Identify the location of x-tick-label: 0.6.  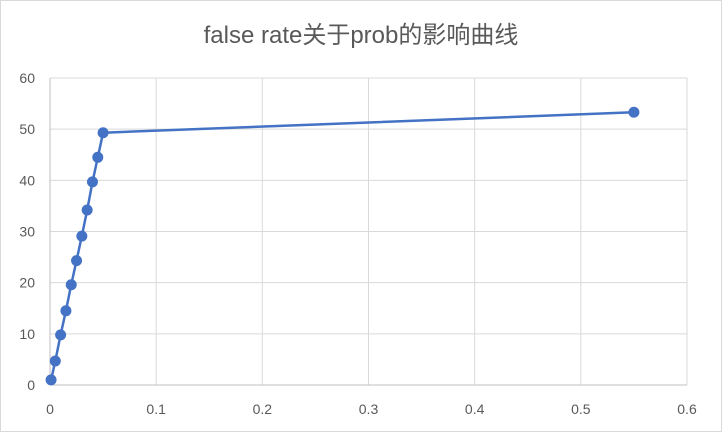
(687, 409).